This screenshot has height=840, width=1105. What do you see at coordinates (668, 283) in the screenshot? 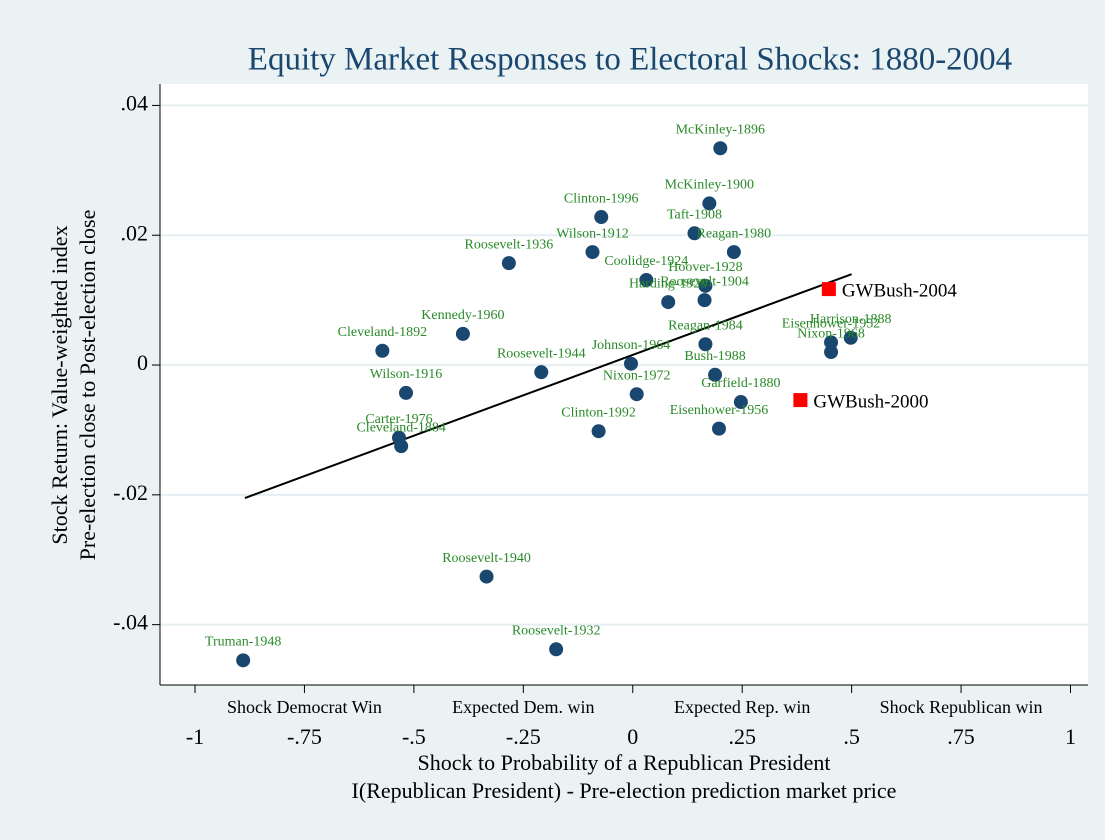
I see `point-label: Harding-1920` at bounding box center [668, 283].